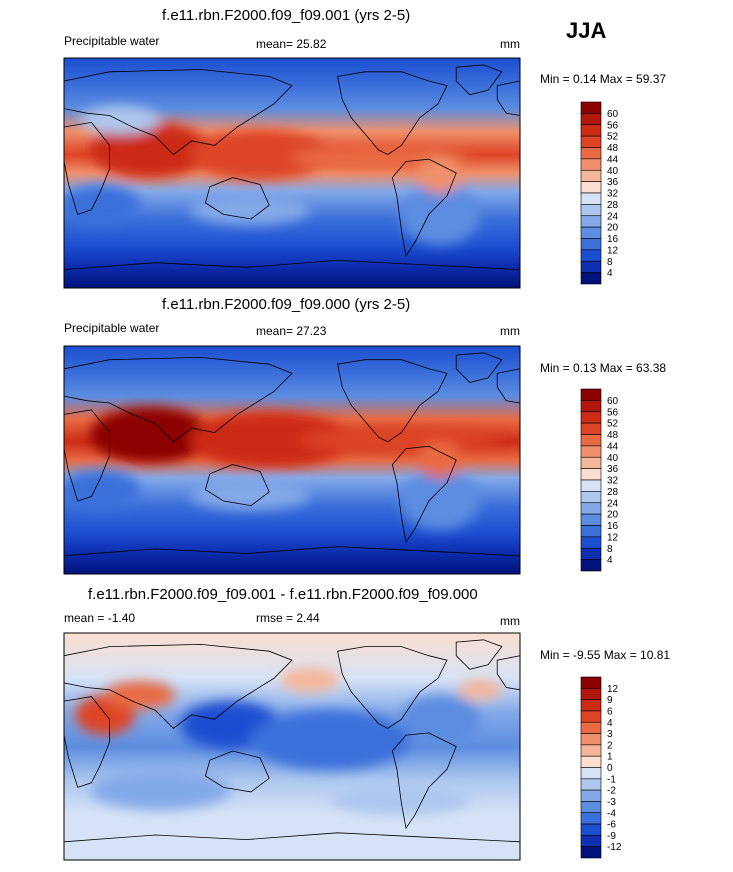  Describe the element at coordinates (613, 412) in the screenshot. I see `colorbar-tick-label: 56` at that location.